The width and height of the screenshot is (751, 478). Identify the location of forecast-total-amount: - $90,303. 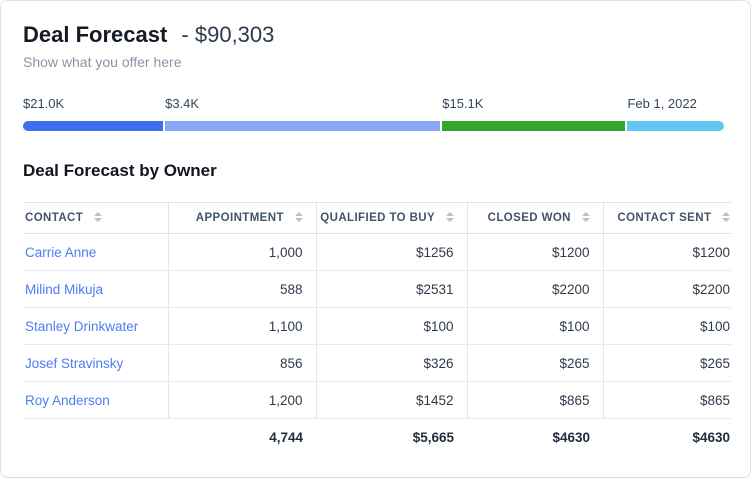
(228, 34).